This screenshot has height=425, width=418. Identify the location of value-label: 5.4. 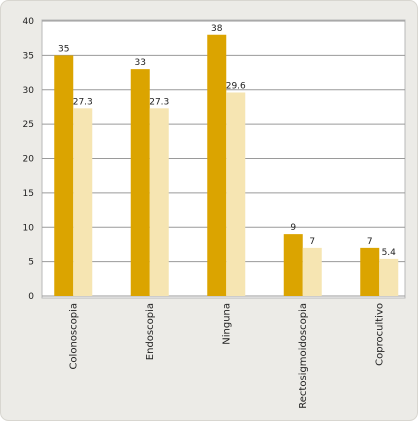
(389, 253).